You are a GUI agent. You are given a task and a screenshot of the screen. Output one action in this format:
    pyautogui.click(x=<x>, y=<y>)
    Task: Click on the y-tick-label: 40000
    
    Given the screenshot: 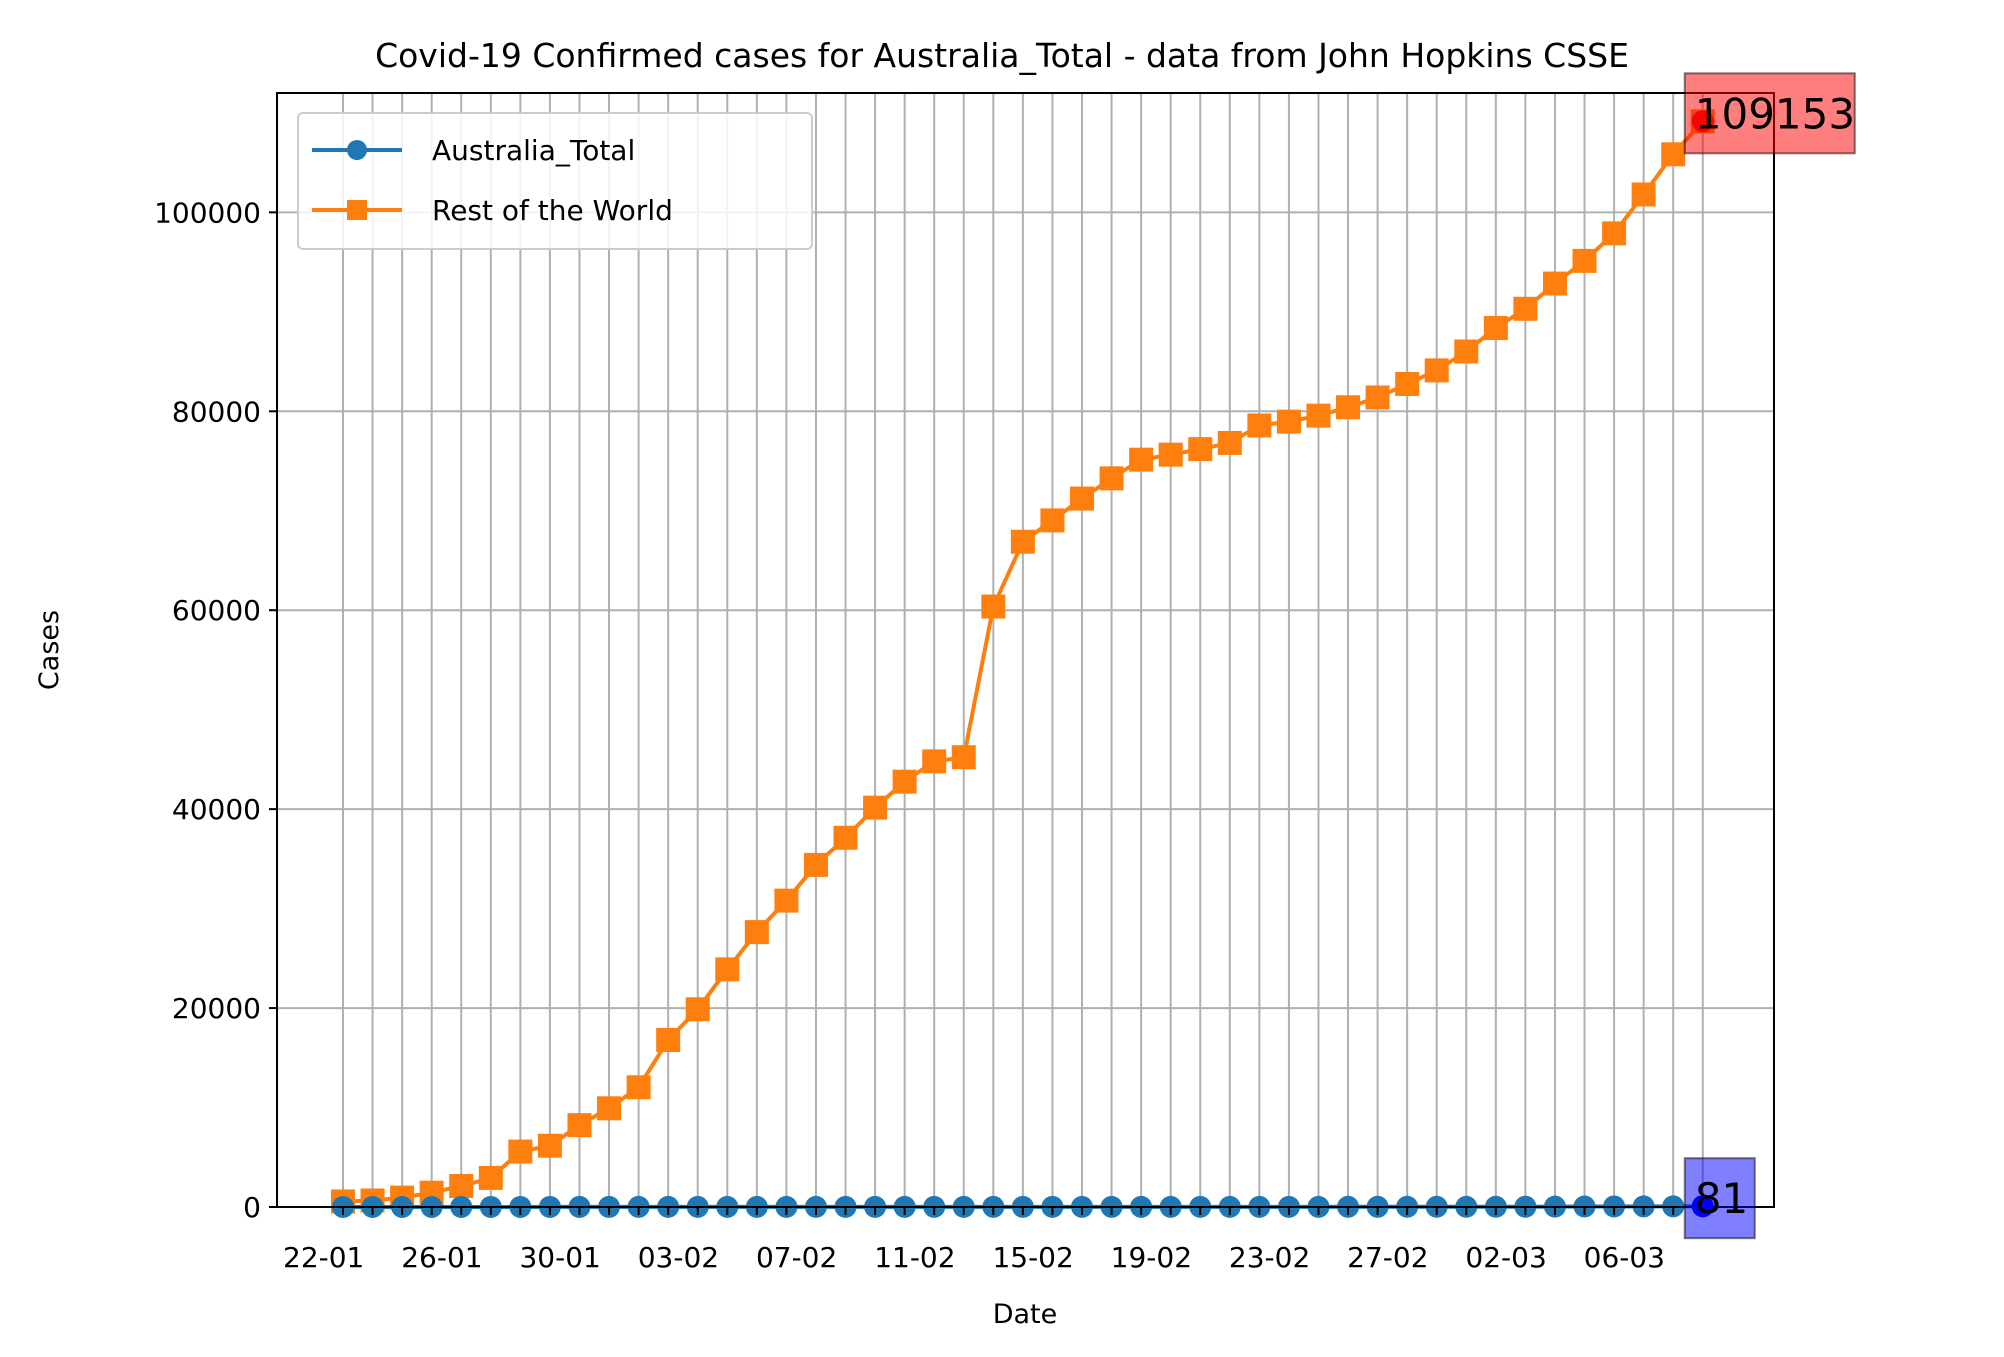 What is the action you would take?
    pyautogui.click(x=216, y=809)
    